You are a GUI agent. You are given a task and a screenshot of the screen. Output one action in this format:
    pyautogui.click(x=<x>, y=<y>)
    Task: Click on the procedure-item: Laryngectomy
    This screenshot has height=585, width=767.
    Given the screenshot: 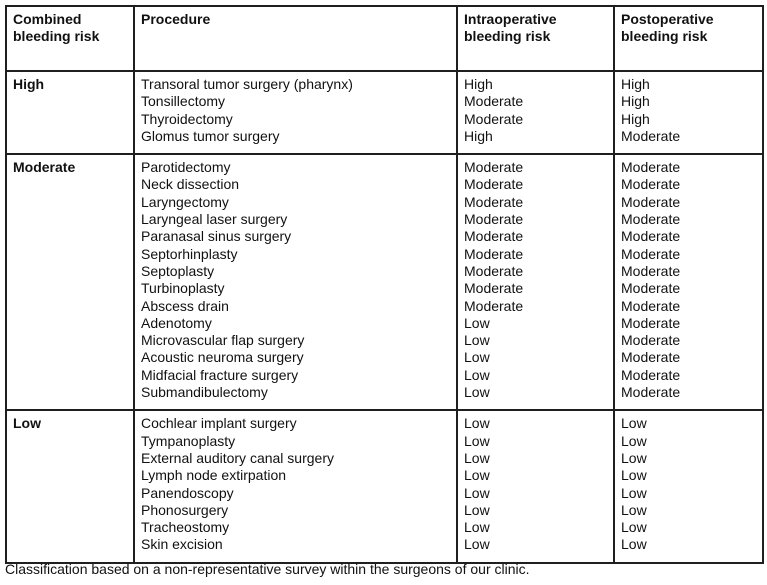 What is the action you would take?
    pyautogui.click(x=185, y=201)
    